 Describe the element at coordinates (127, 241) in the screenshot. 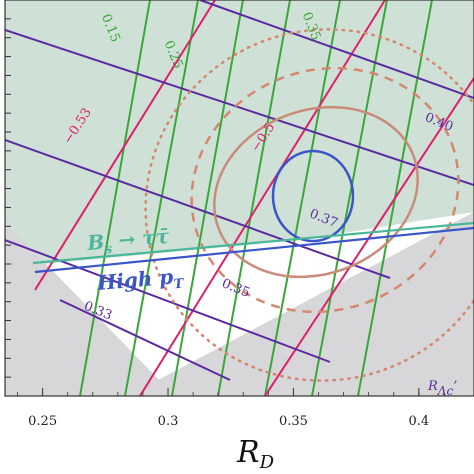

I see `bs-tautau-label: Bs → ττ̄` at that location.